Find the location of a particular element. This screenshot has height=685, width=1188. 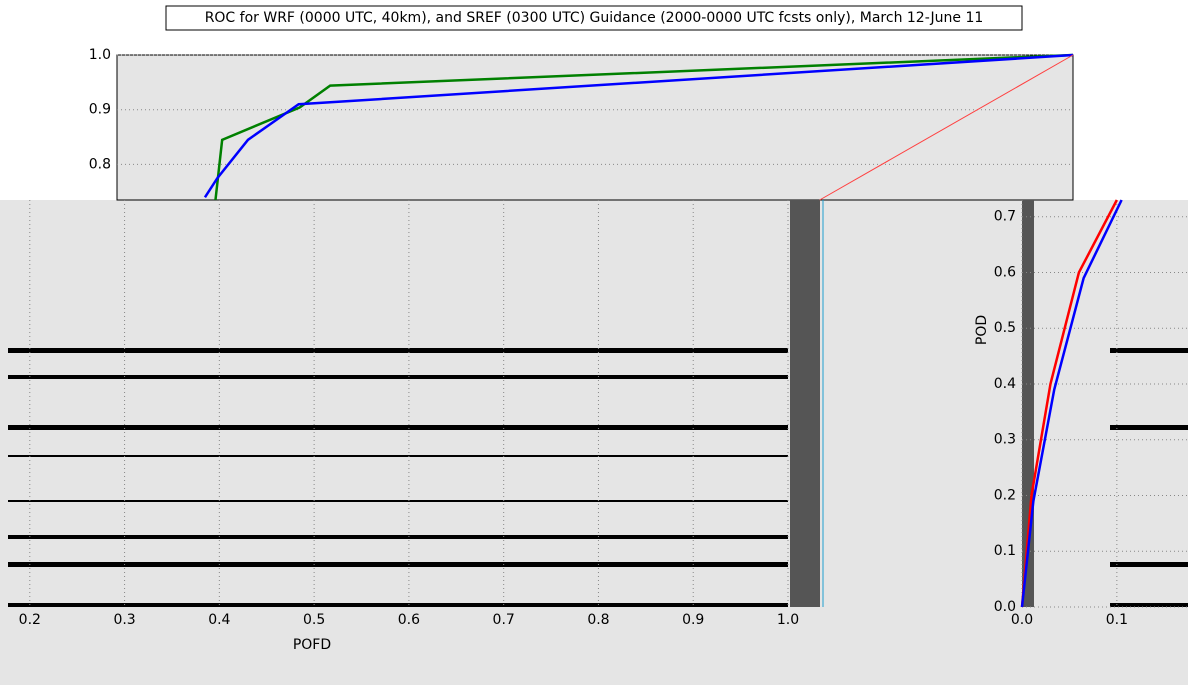

x-tick-label: 1.0 is located at coordinates (788, 620).